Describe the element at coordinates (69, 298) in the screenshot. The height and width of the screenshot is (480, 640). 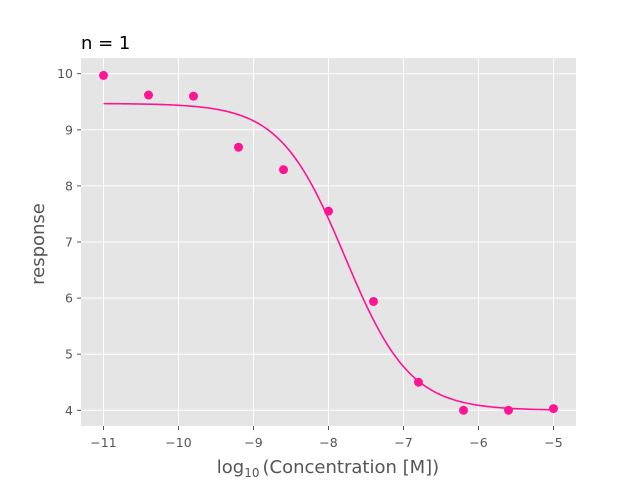
I see `y-tick-label: 6` at that location.